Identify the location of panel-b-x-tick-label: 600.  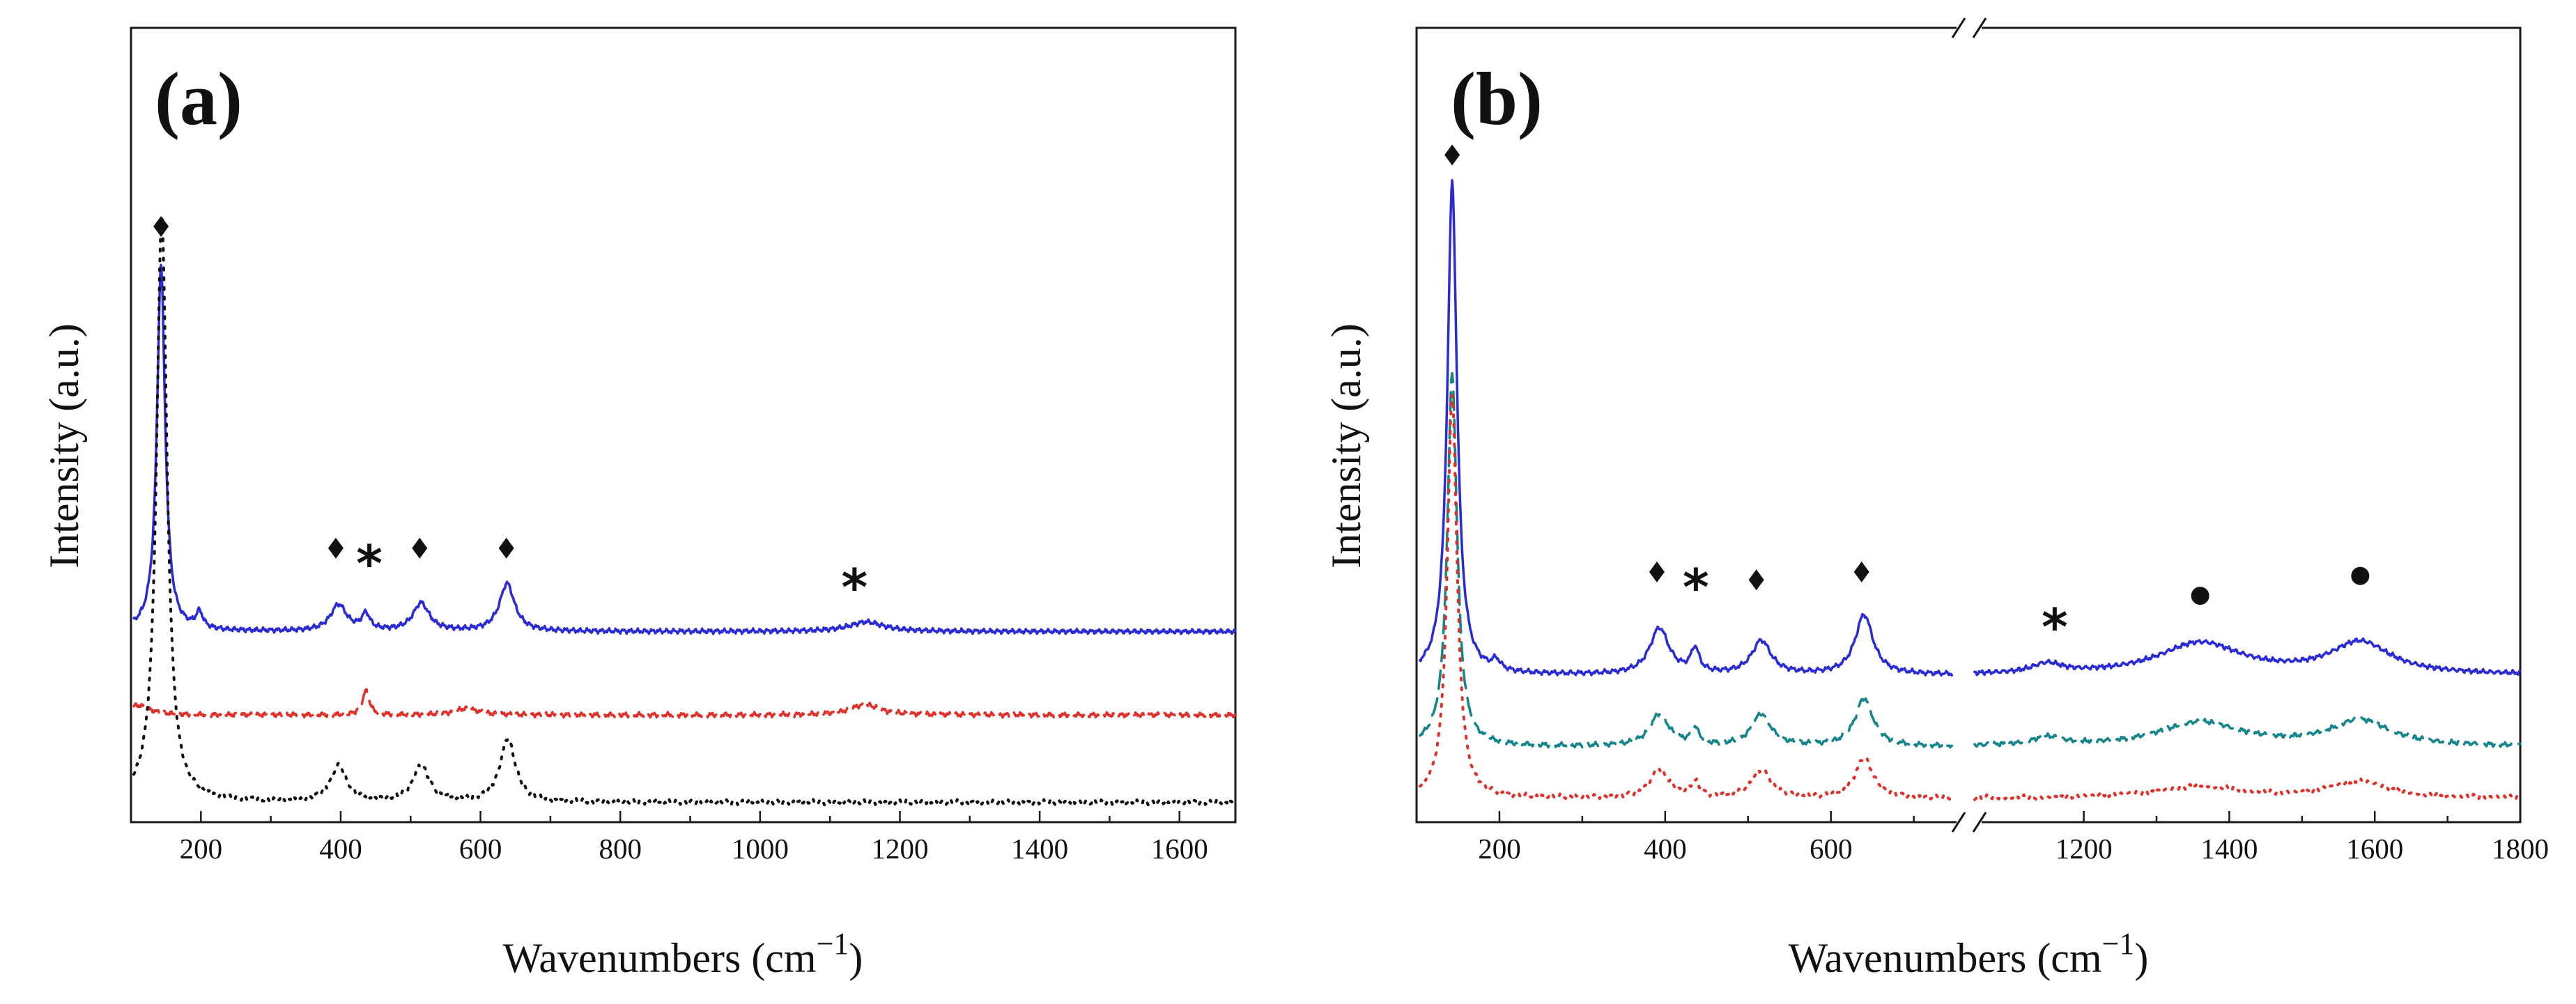
(1831, 849).